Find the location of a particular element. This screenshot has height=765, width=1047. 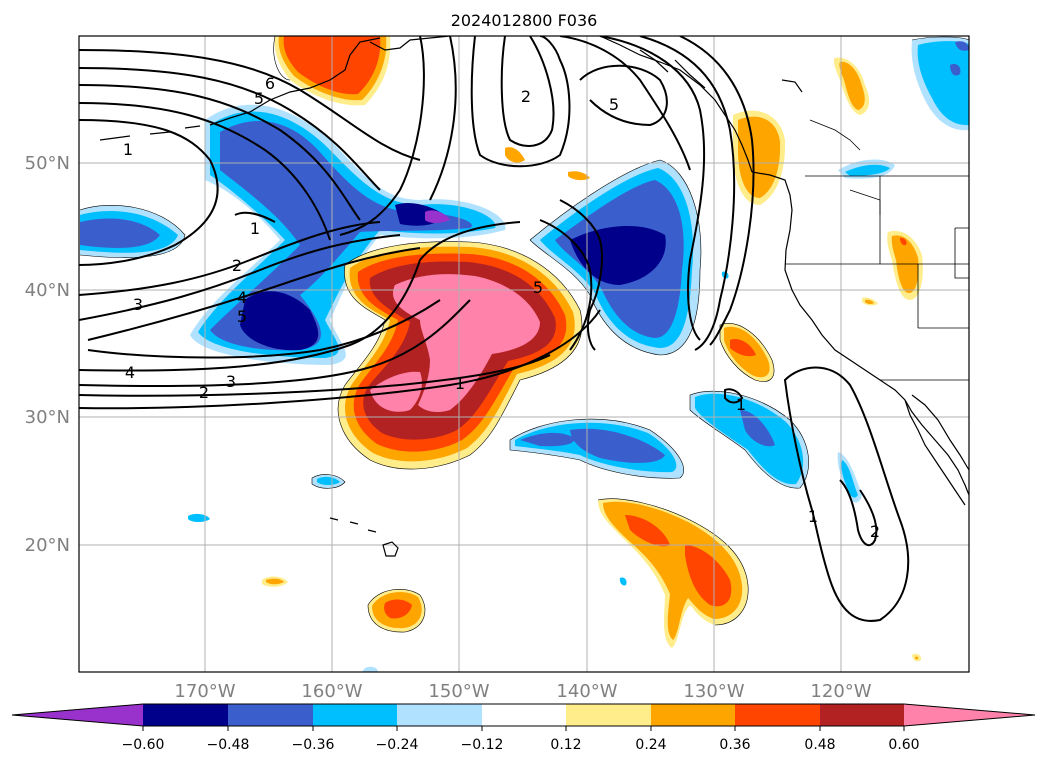

lat-label-group: 50°N 40°N 30°N 20°N is located at coordinates (47, 354).